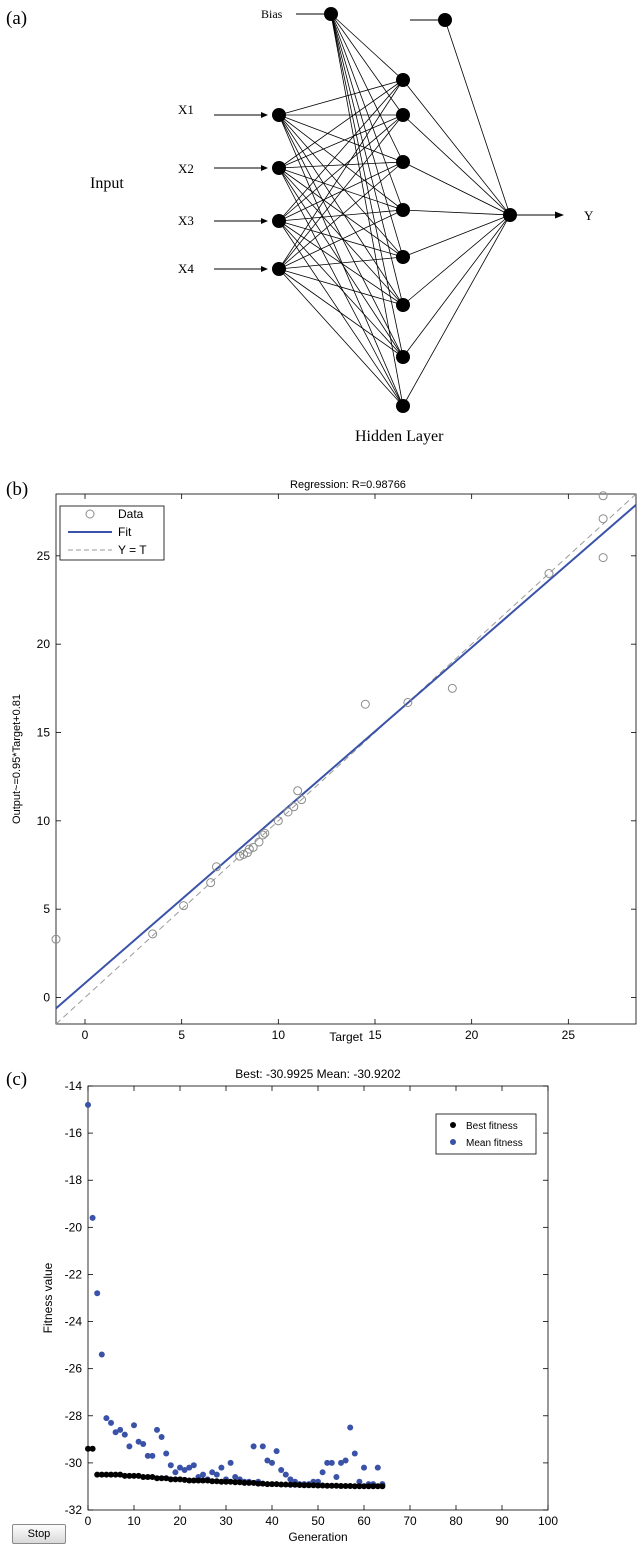  I want to click on panel-a-label: (a), so click(16, 18).